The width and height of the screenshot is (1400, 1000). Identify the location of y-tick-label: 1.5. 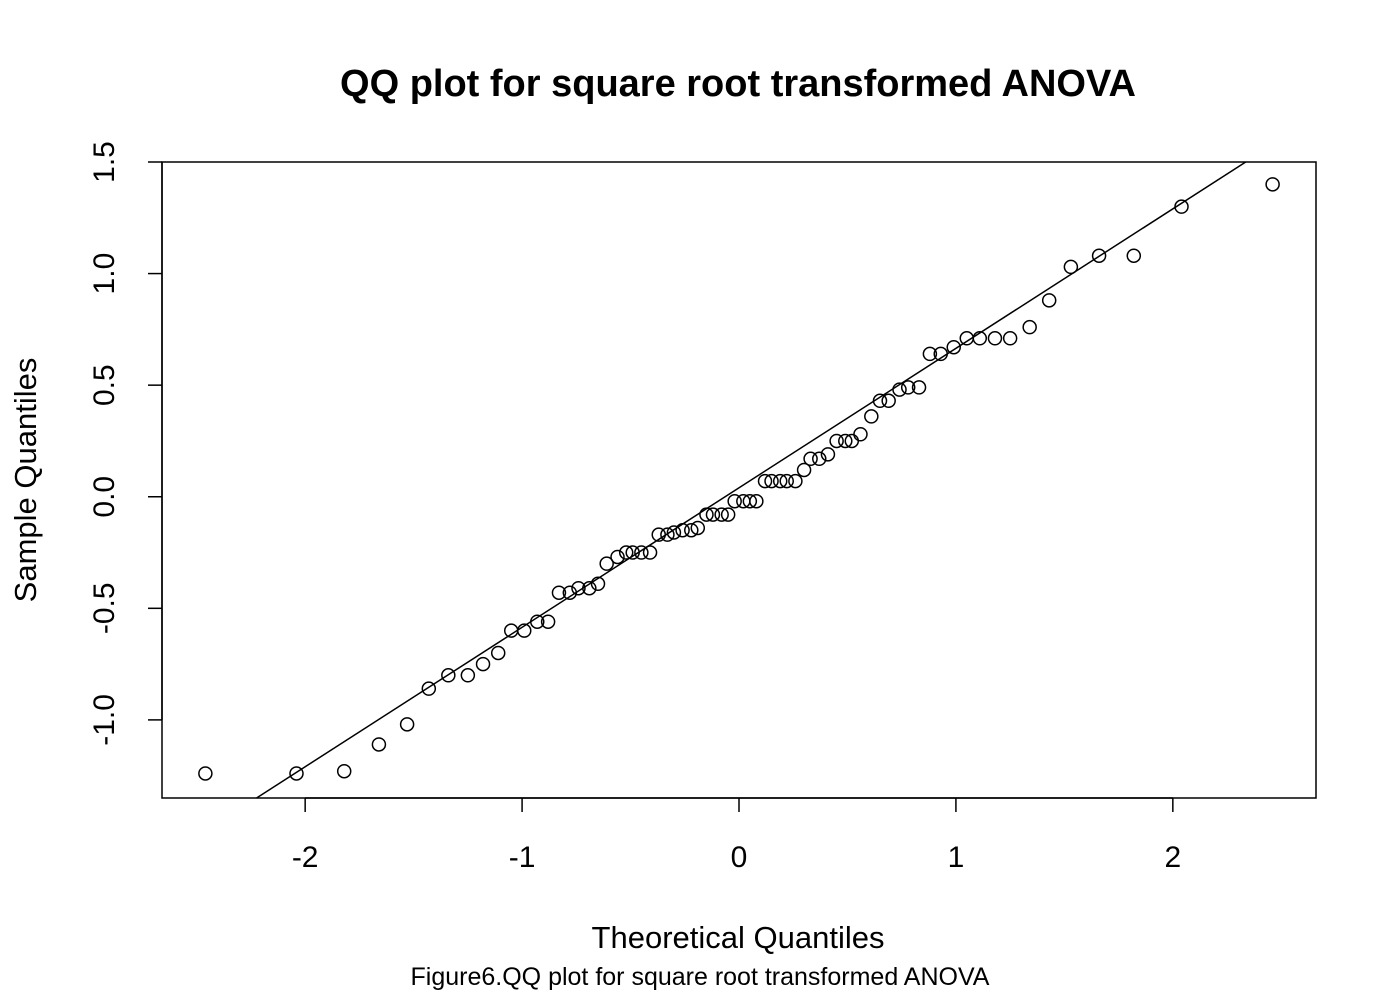
(104, 162).